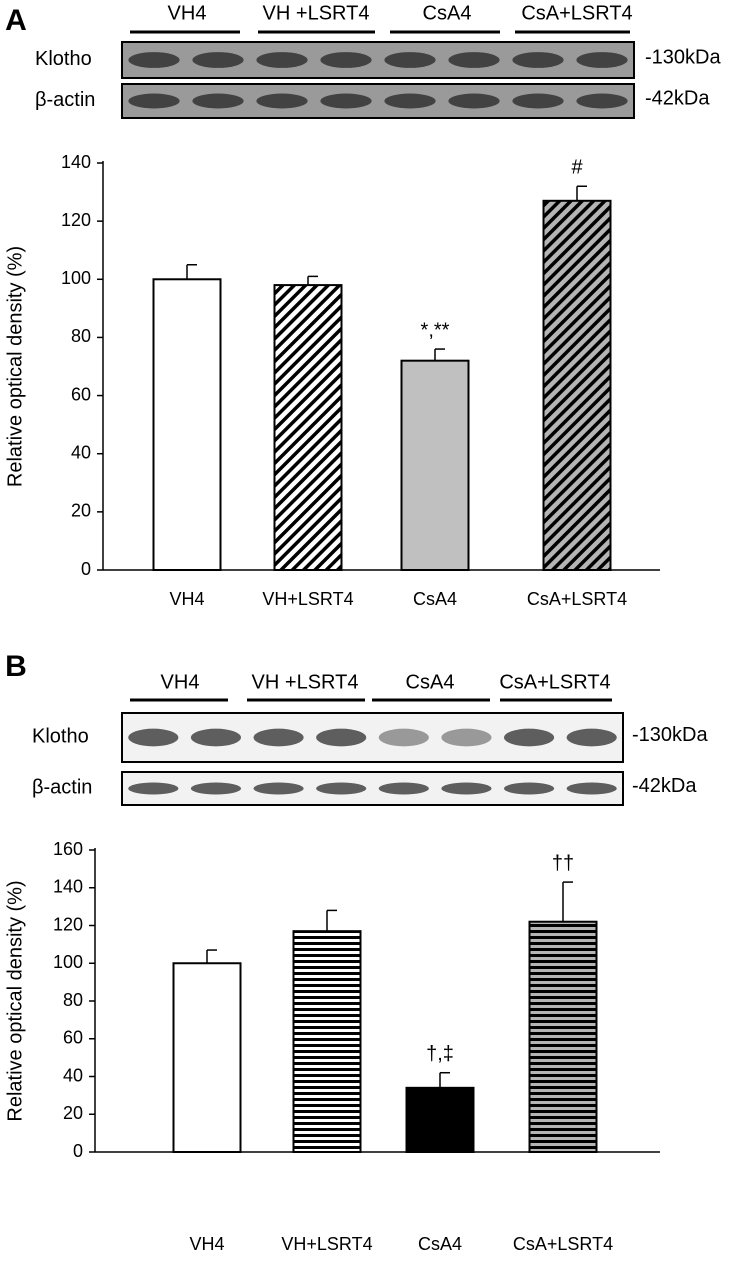 This screenshot has height=1285, width=736. I want to click on panel-label: B, so click(16, 666).